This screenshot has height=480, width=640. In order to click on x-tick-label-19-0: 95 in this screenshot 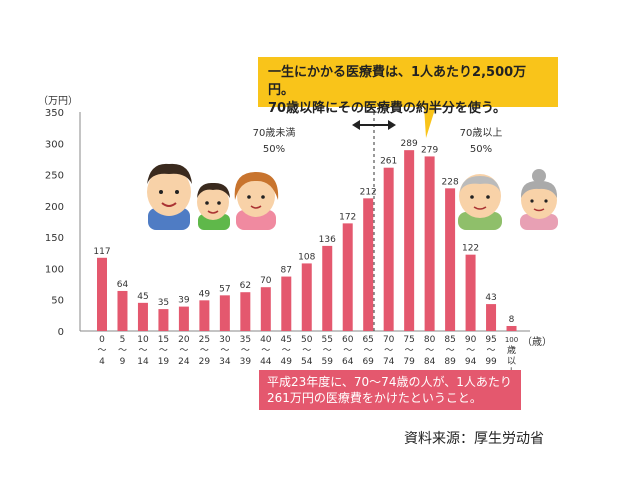, I will do `click(490, 340)`.